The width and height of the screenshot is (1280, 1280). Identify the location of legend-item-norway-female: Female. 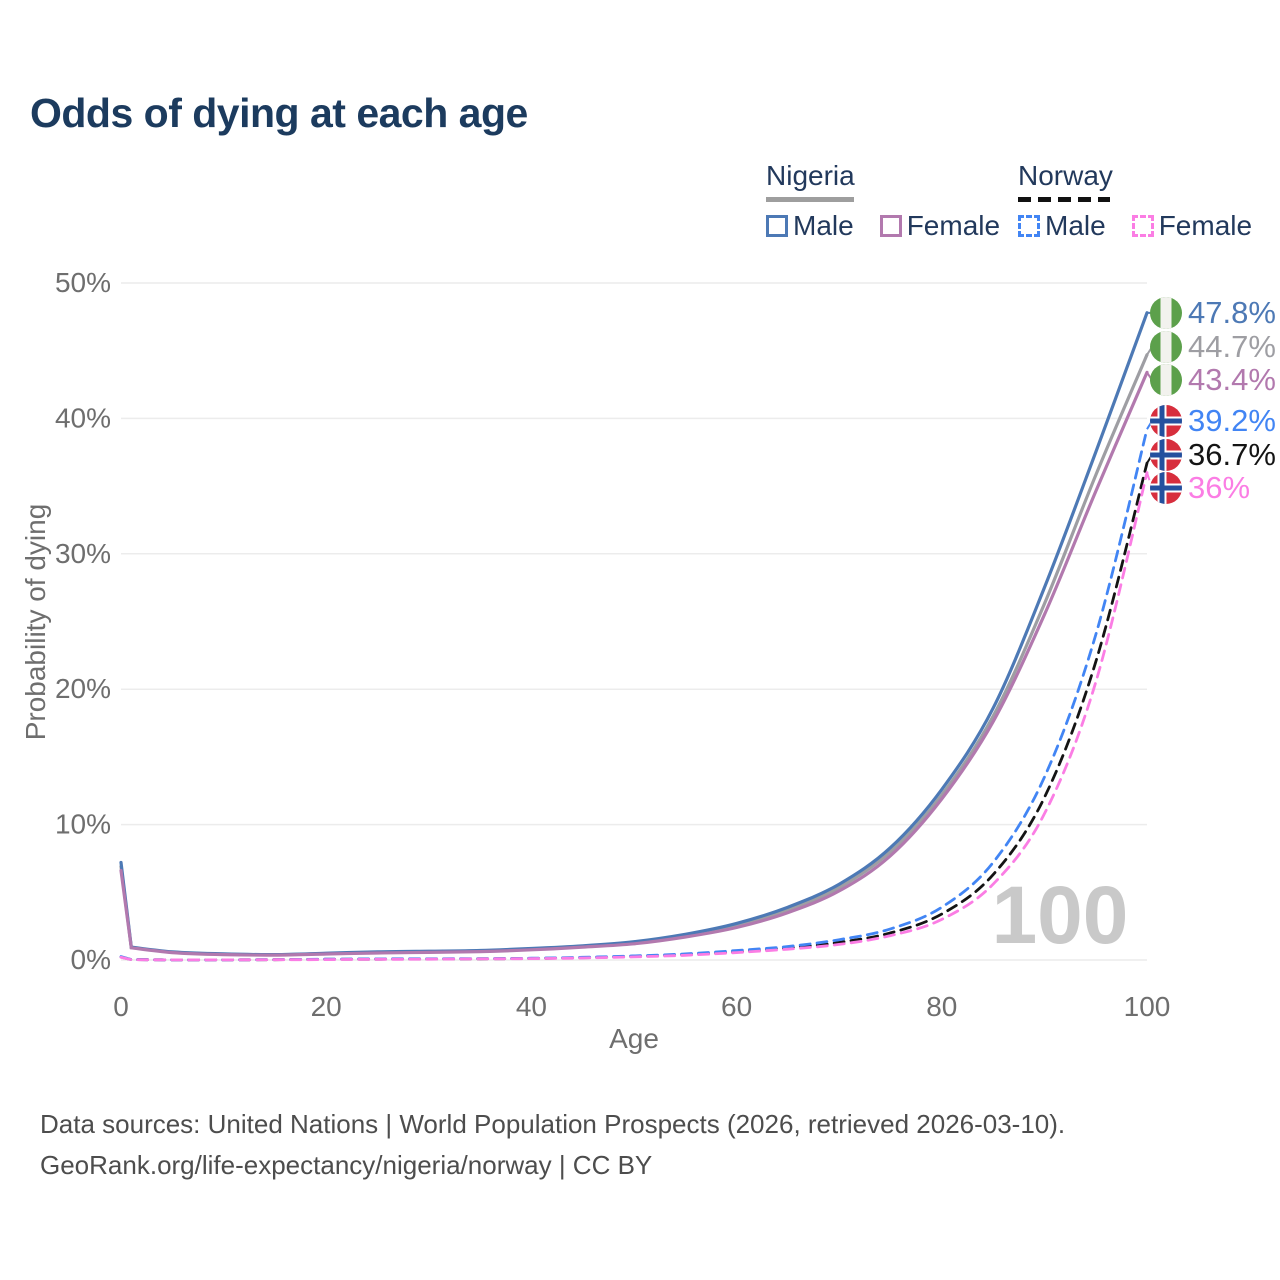
(1192, 226).